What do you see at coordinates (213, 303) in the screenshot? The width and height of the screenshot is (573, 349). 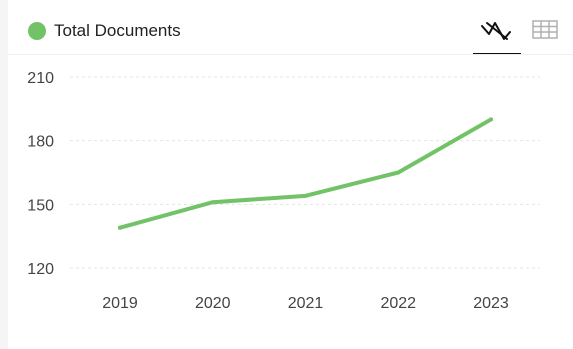 I see `x-tick-label: 2020` at bounding box center [213, 303].